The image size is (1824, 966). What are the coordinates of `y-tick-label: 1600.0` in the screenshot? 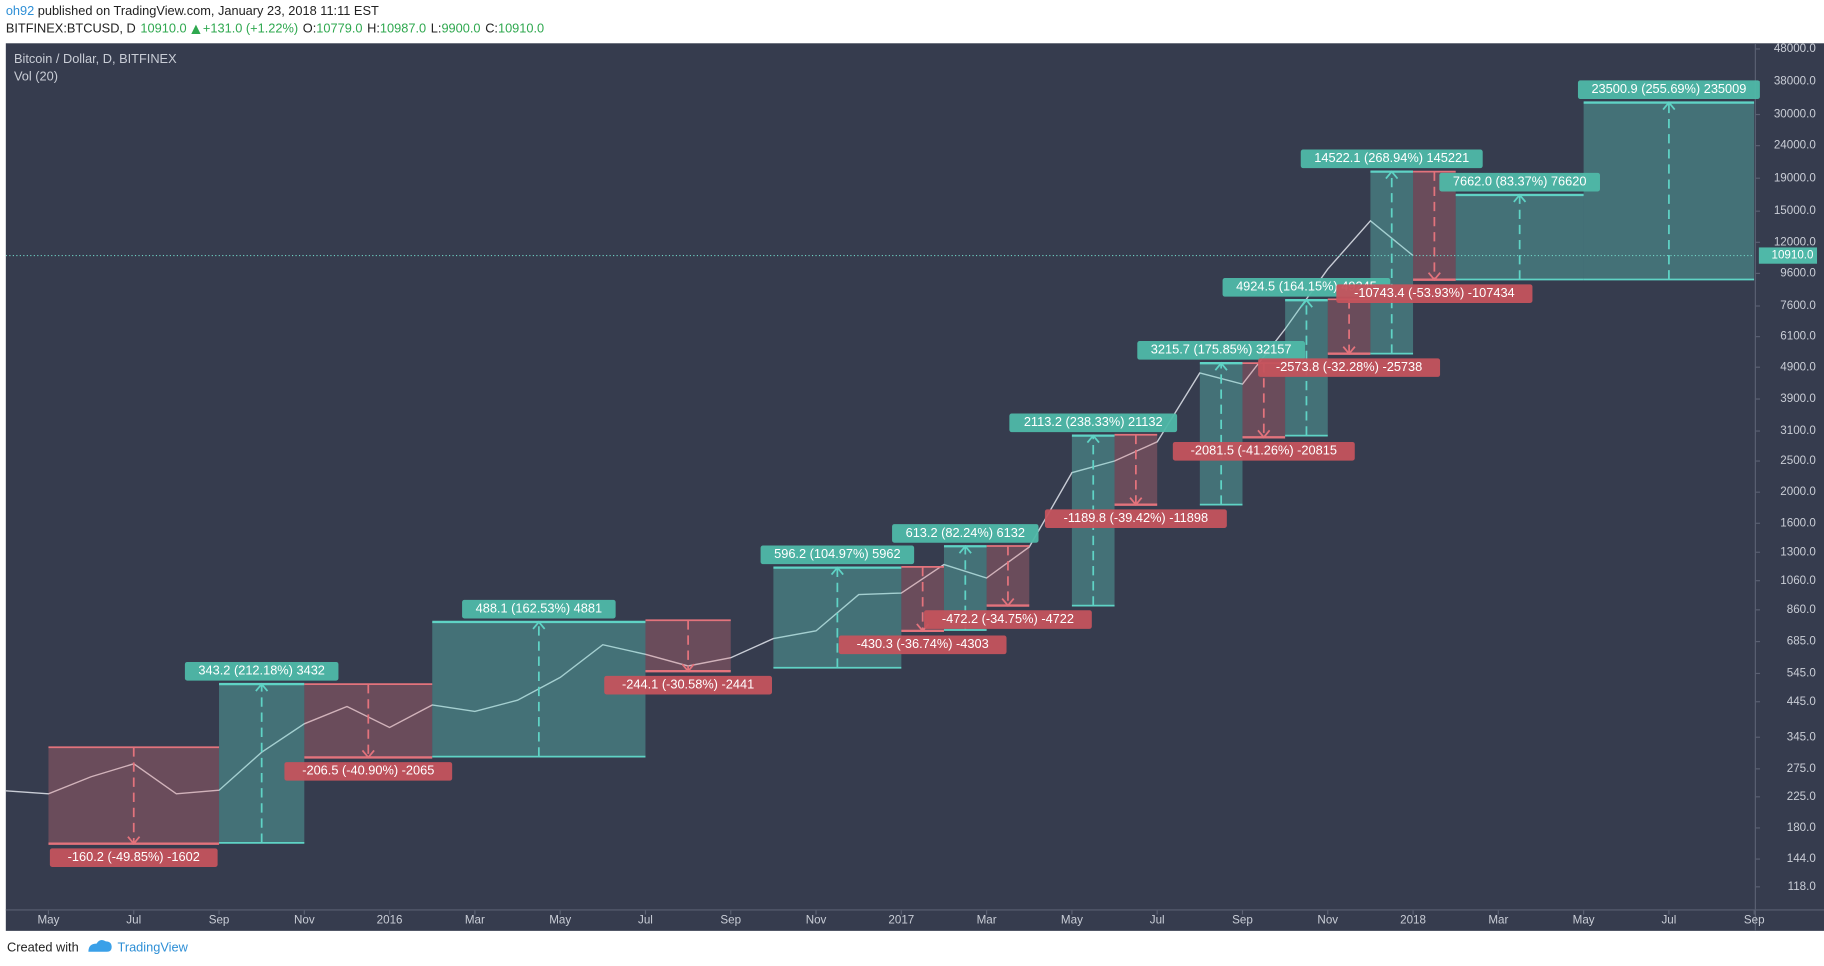 It's located at (1798, 522).